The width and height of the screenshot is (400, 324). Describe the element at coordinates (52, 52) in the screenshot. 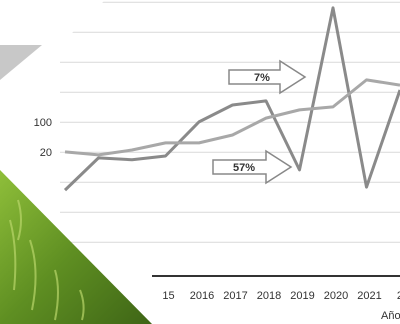

I see `white-overlay` at that location.